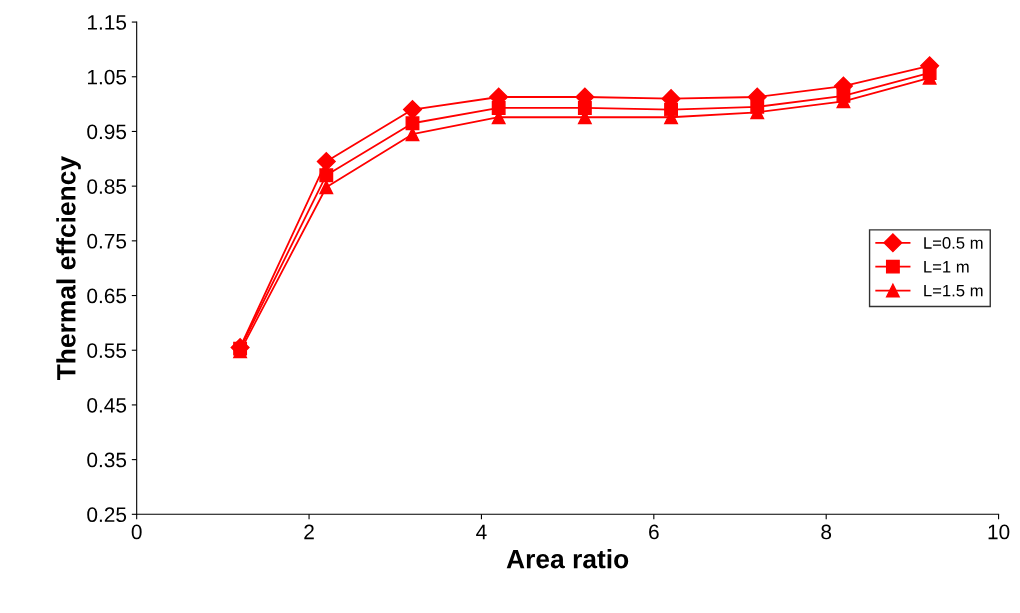 The image size is (1020, 613). Describe the element at coordinates (107, 77) in the screenshot. I see `y-tick-label: 1.05` at that location.